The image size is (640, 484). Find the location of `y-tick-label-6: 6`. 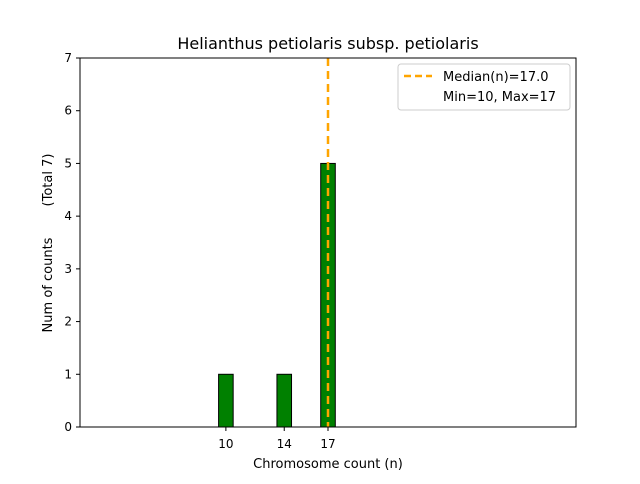

y-tick-label-6: 6 is located at coordinates (68, 111).